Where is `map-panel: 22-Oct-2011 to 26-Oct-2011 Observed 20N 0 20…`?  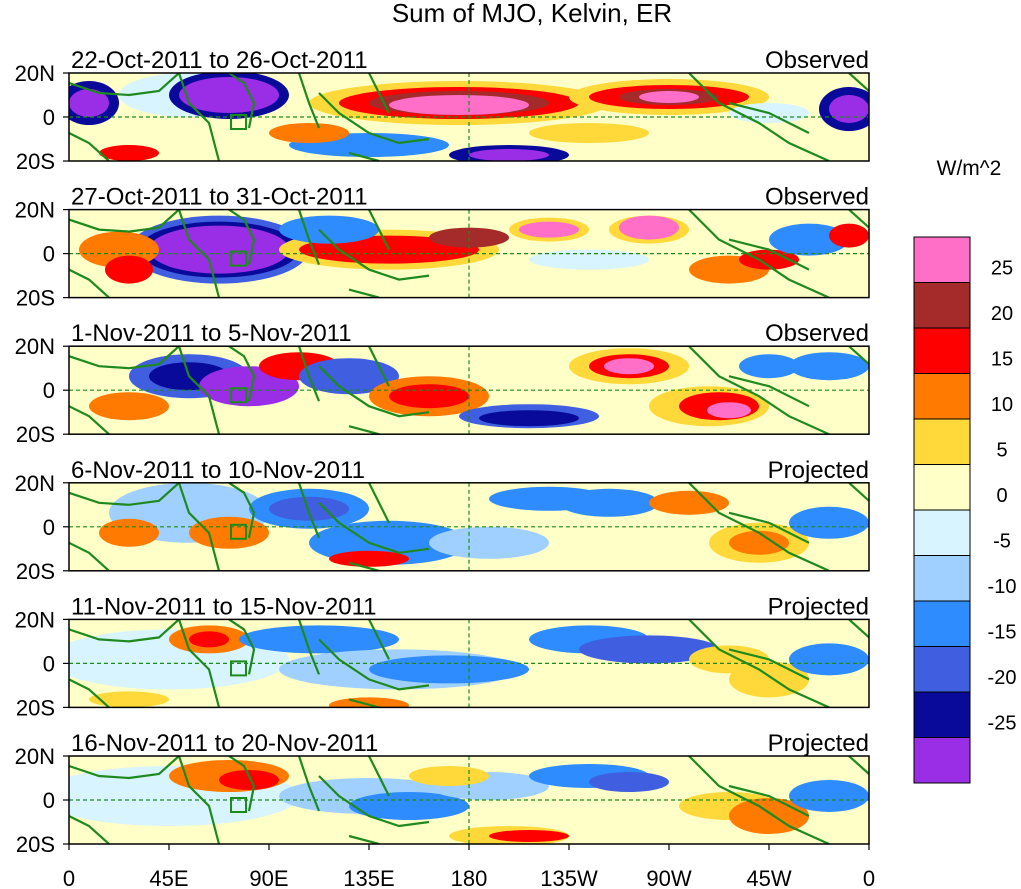 map-panel: 22-Oct-2011 to 26-Oct-2011 Observed 20N 0 20… is located at coordinates (442, 110).